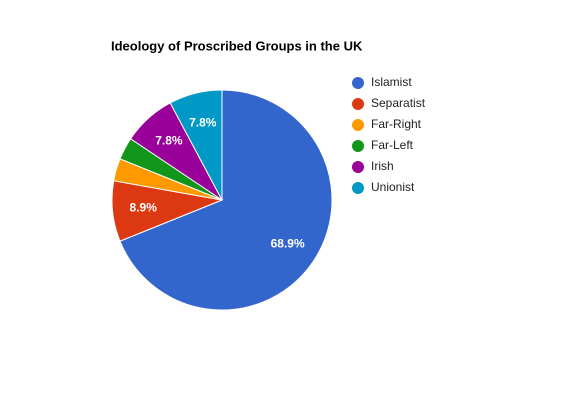  I want to click on pie-slice, so click(196, 145).